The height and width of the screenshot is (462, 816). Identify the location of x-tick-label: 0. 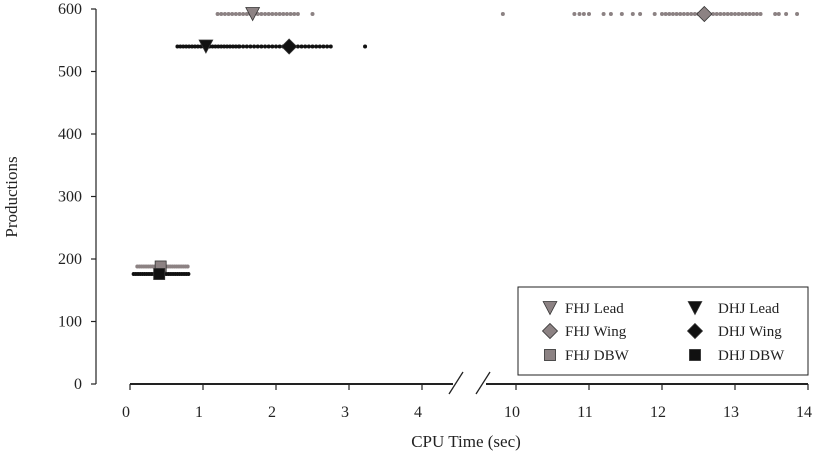
(126, 412).